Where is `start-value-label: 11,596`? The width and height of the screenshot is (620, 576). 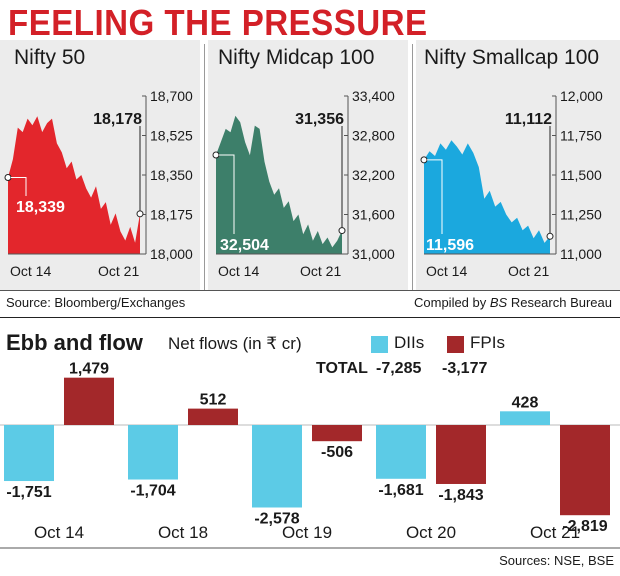 start-value-label: 11,596 is located at coordinates (450, 245).